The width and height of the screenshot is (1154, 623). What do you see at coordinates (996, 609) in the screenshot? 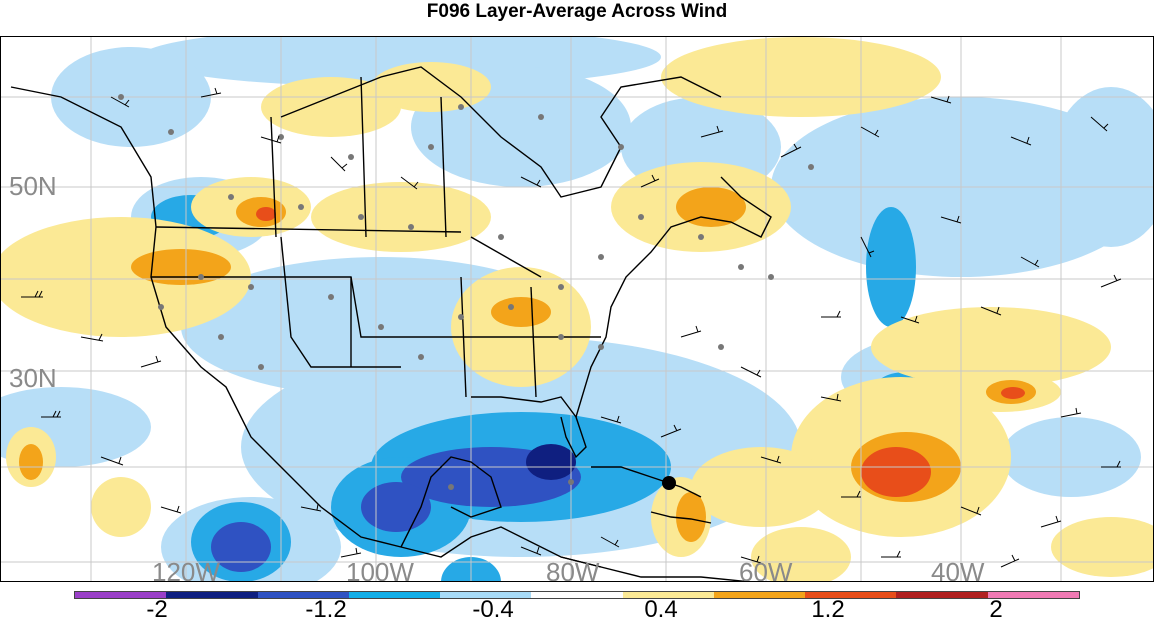
I see `colorbar-label: 2` at bounding box center [996, 609].